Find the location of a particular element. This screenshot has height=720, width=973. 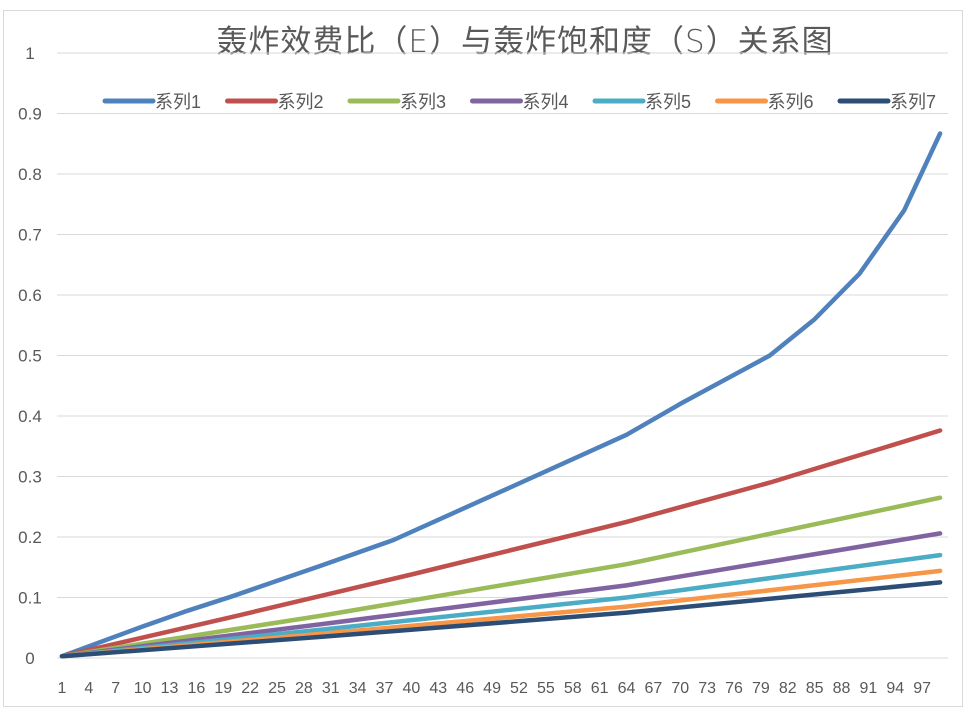

x-tick-label: 25 is located at coordinates (277, 688).